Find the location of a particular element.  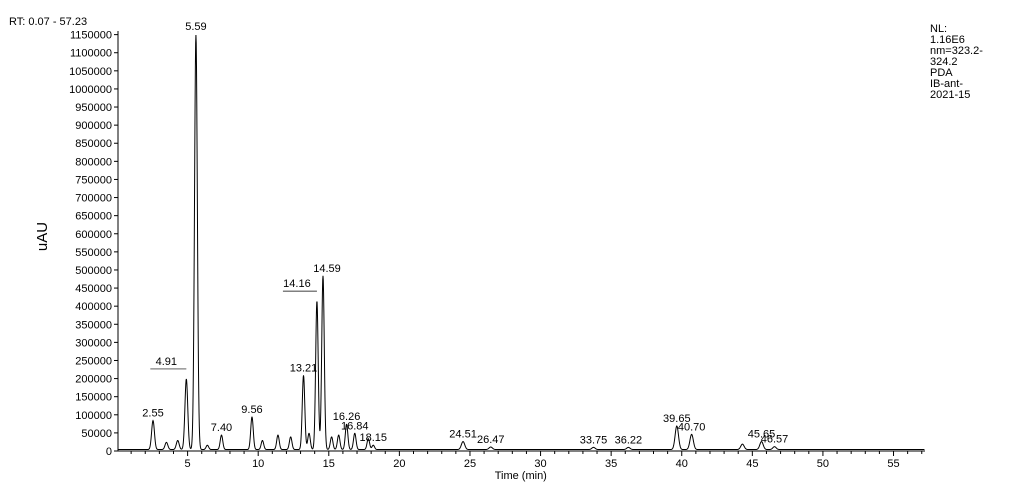

y-tick-label: 1100000 is located at coordinates (91, 54).